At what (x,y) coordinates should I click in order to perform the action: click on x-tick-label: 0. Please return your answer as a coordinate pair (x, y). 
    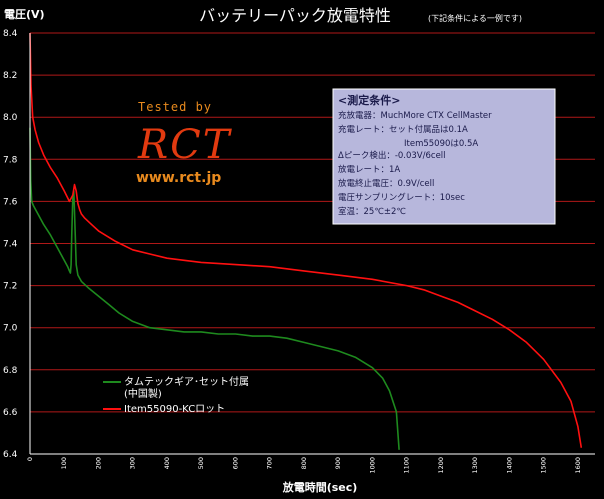
    Looking at the image, I should click on (30, 459).